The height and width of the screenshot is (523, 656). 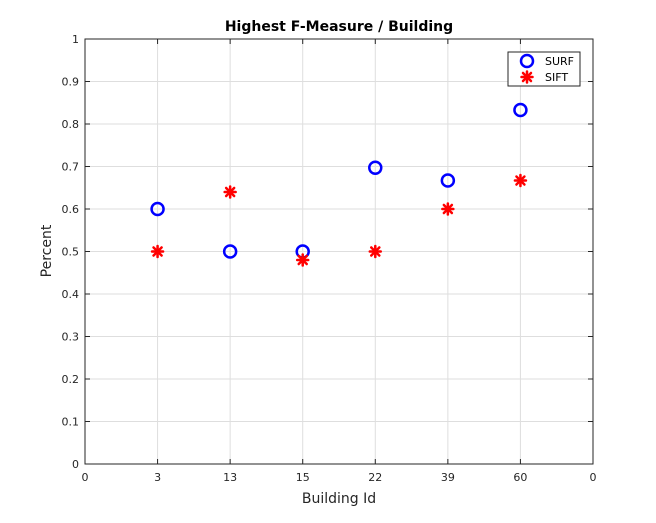 What do you see at coordinates (75, 39) in the screenshot?
I see `y-tick-label: 1` at bounding box center [75, 39].